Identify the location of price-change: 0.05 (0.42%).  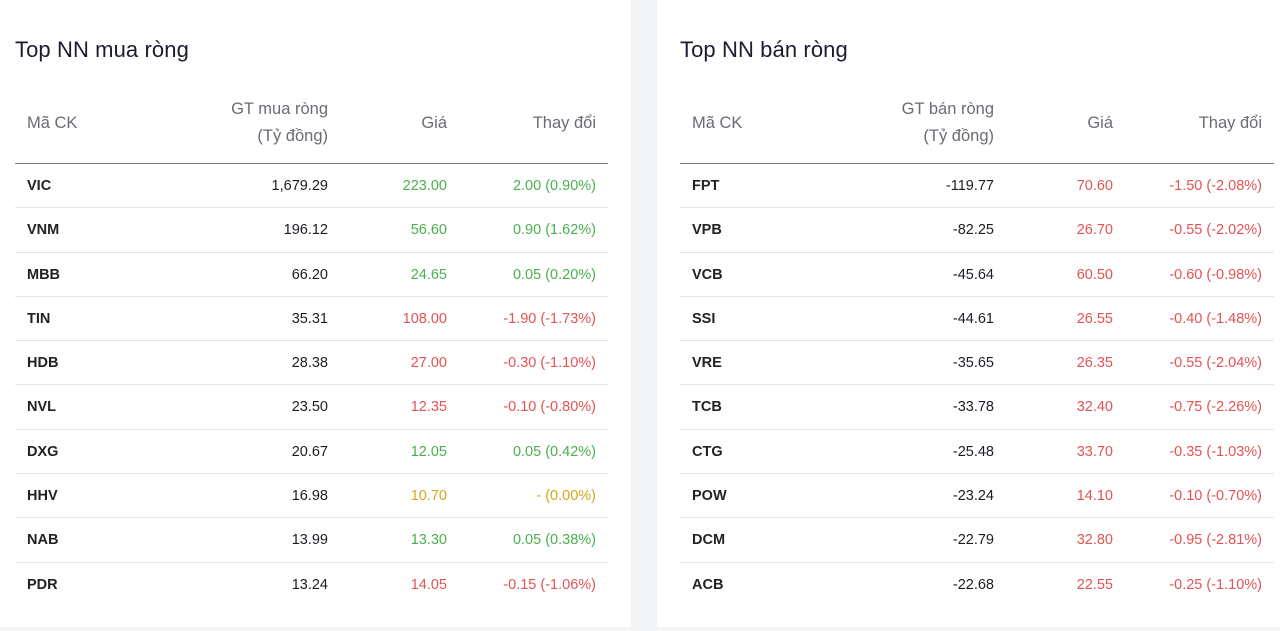
(554, 451).